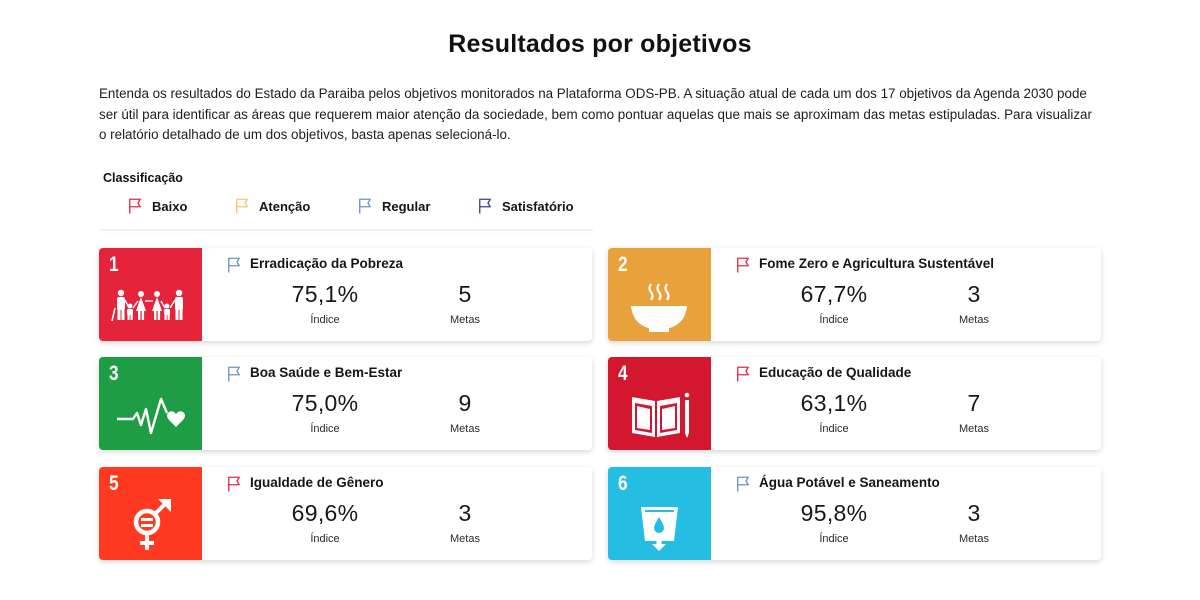 This screenshot has height=600, width=1200. I want to click on goal-number: 3, so click(114, 373).